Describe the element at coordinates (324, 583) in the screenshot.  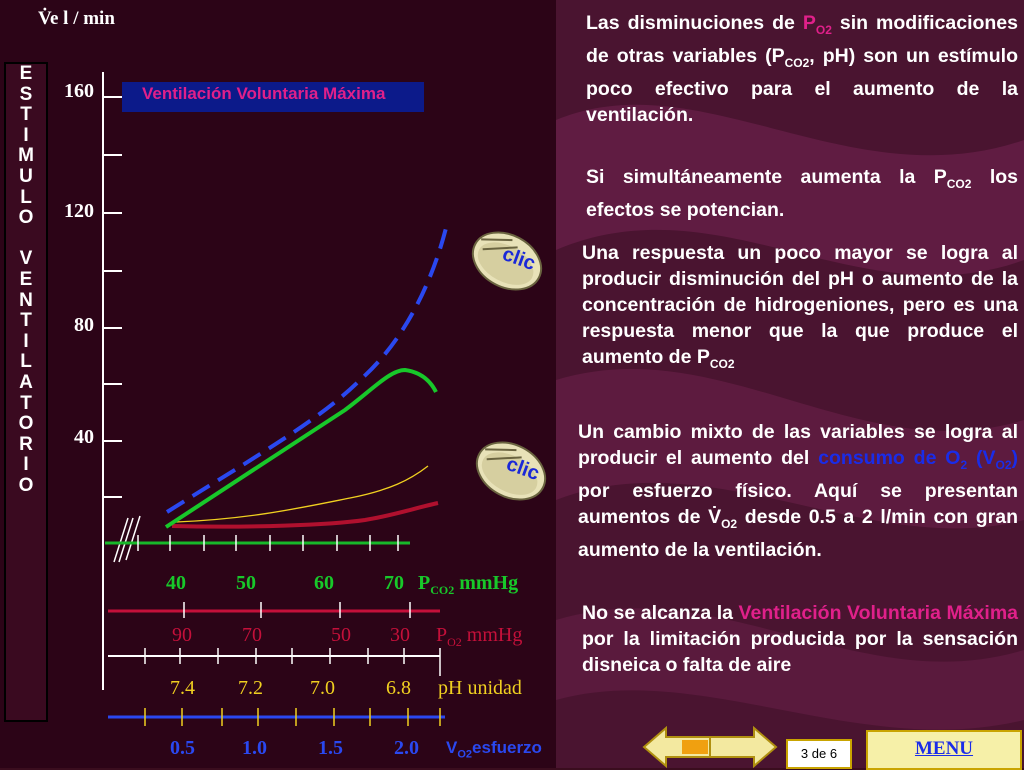
I see `pco2-value: 60` at that location.